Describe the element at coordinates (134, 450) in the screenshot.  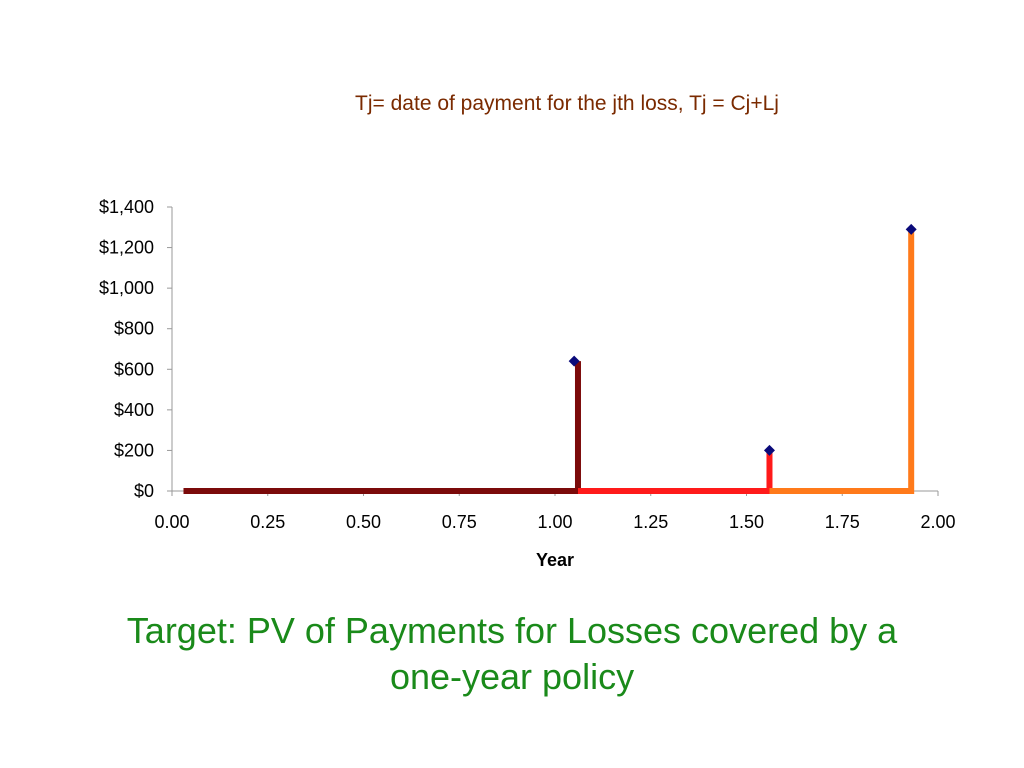
I see `y-tick-label: $200` at that location.